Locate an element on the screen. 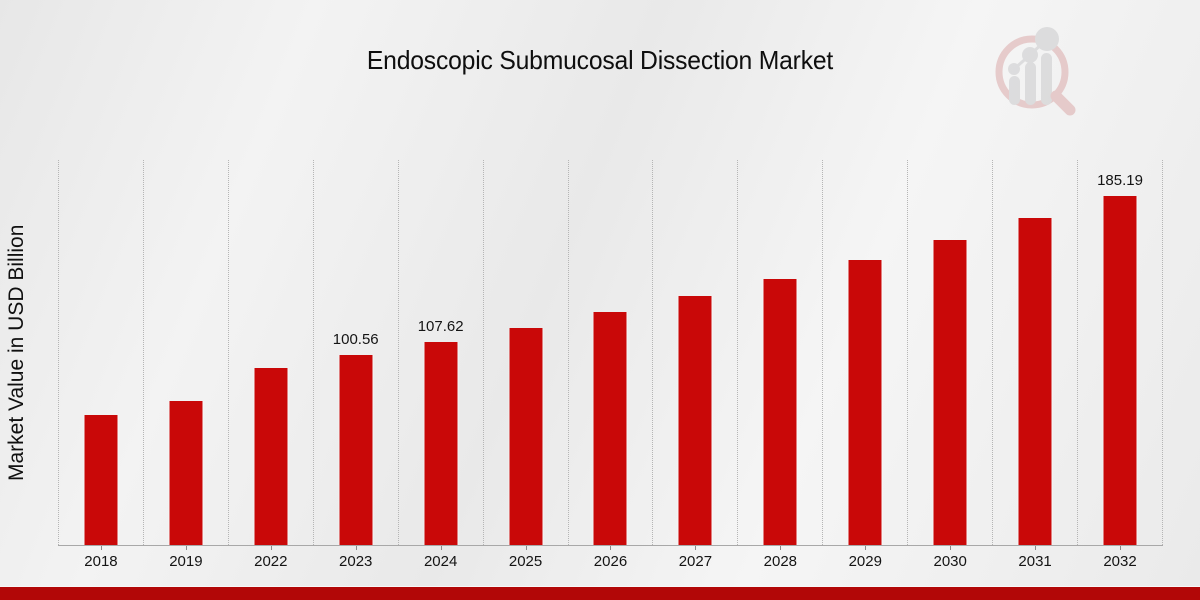 Image resolution: width=1200 pixels, height=600 pixels. x-axis-label-2026: 2026 is located at coordinates (610, 561).